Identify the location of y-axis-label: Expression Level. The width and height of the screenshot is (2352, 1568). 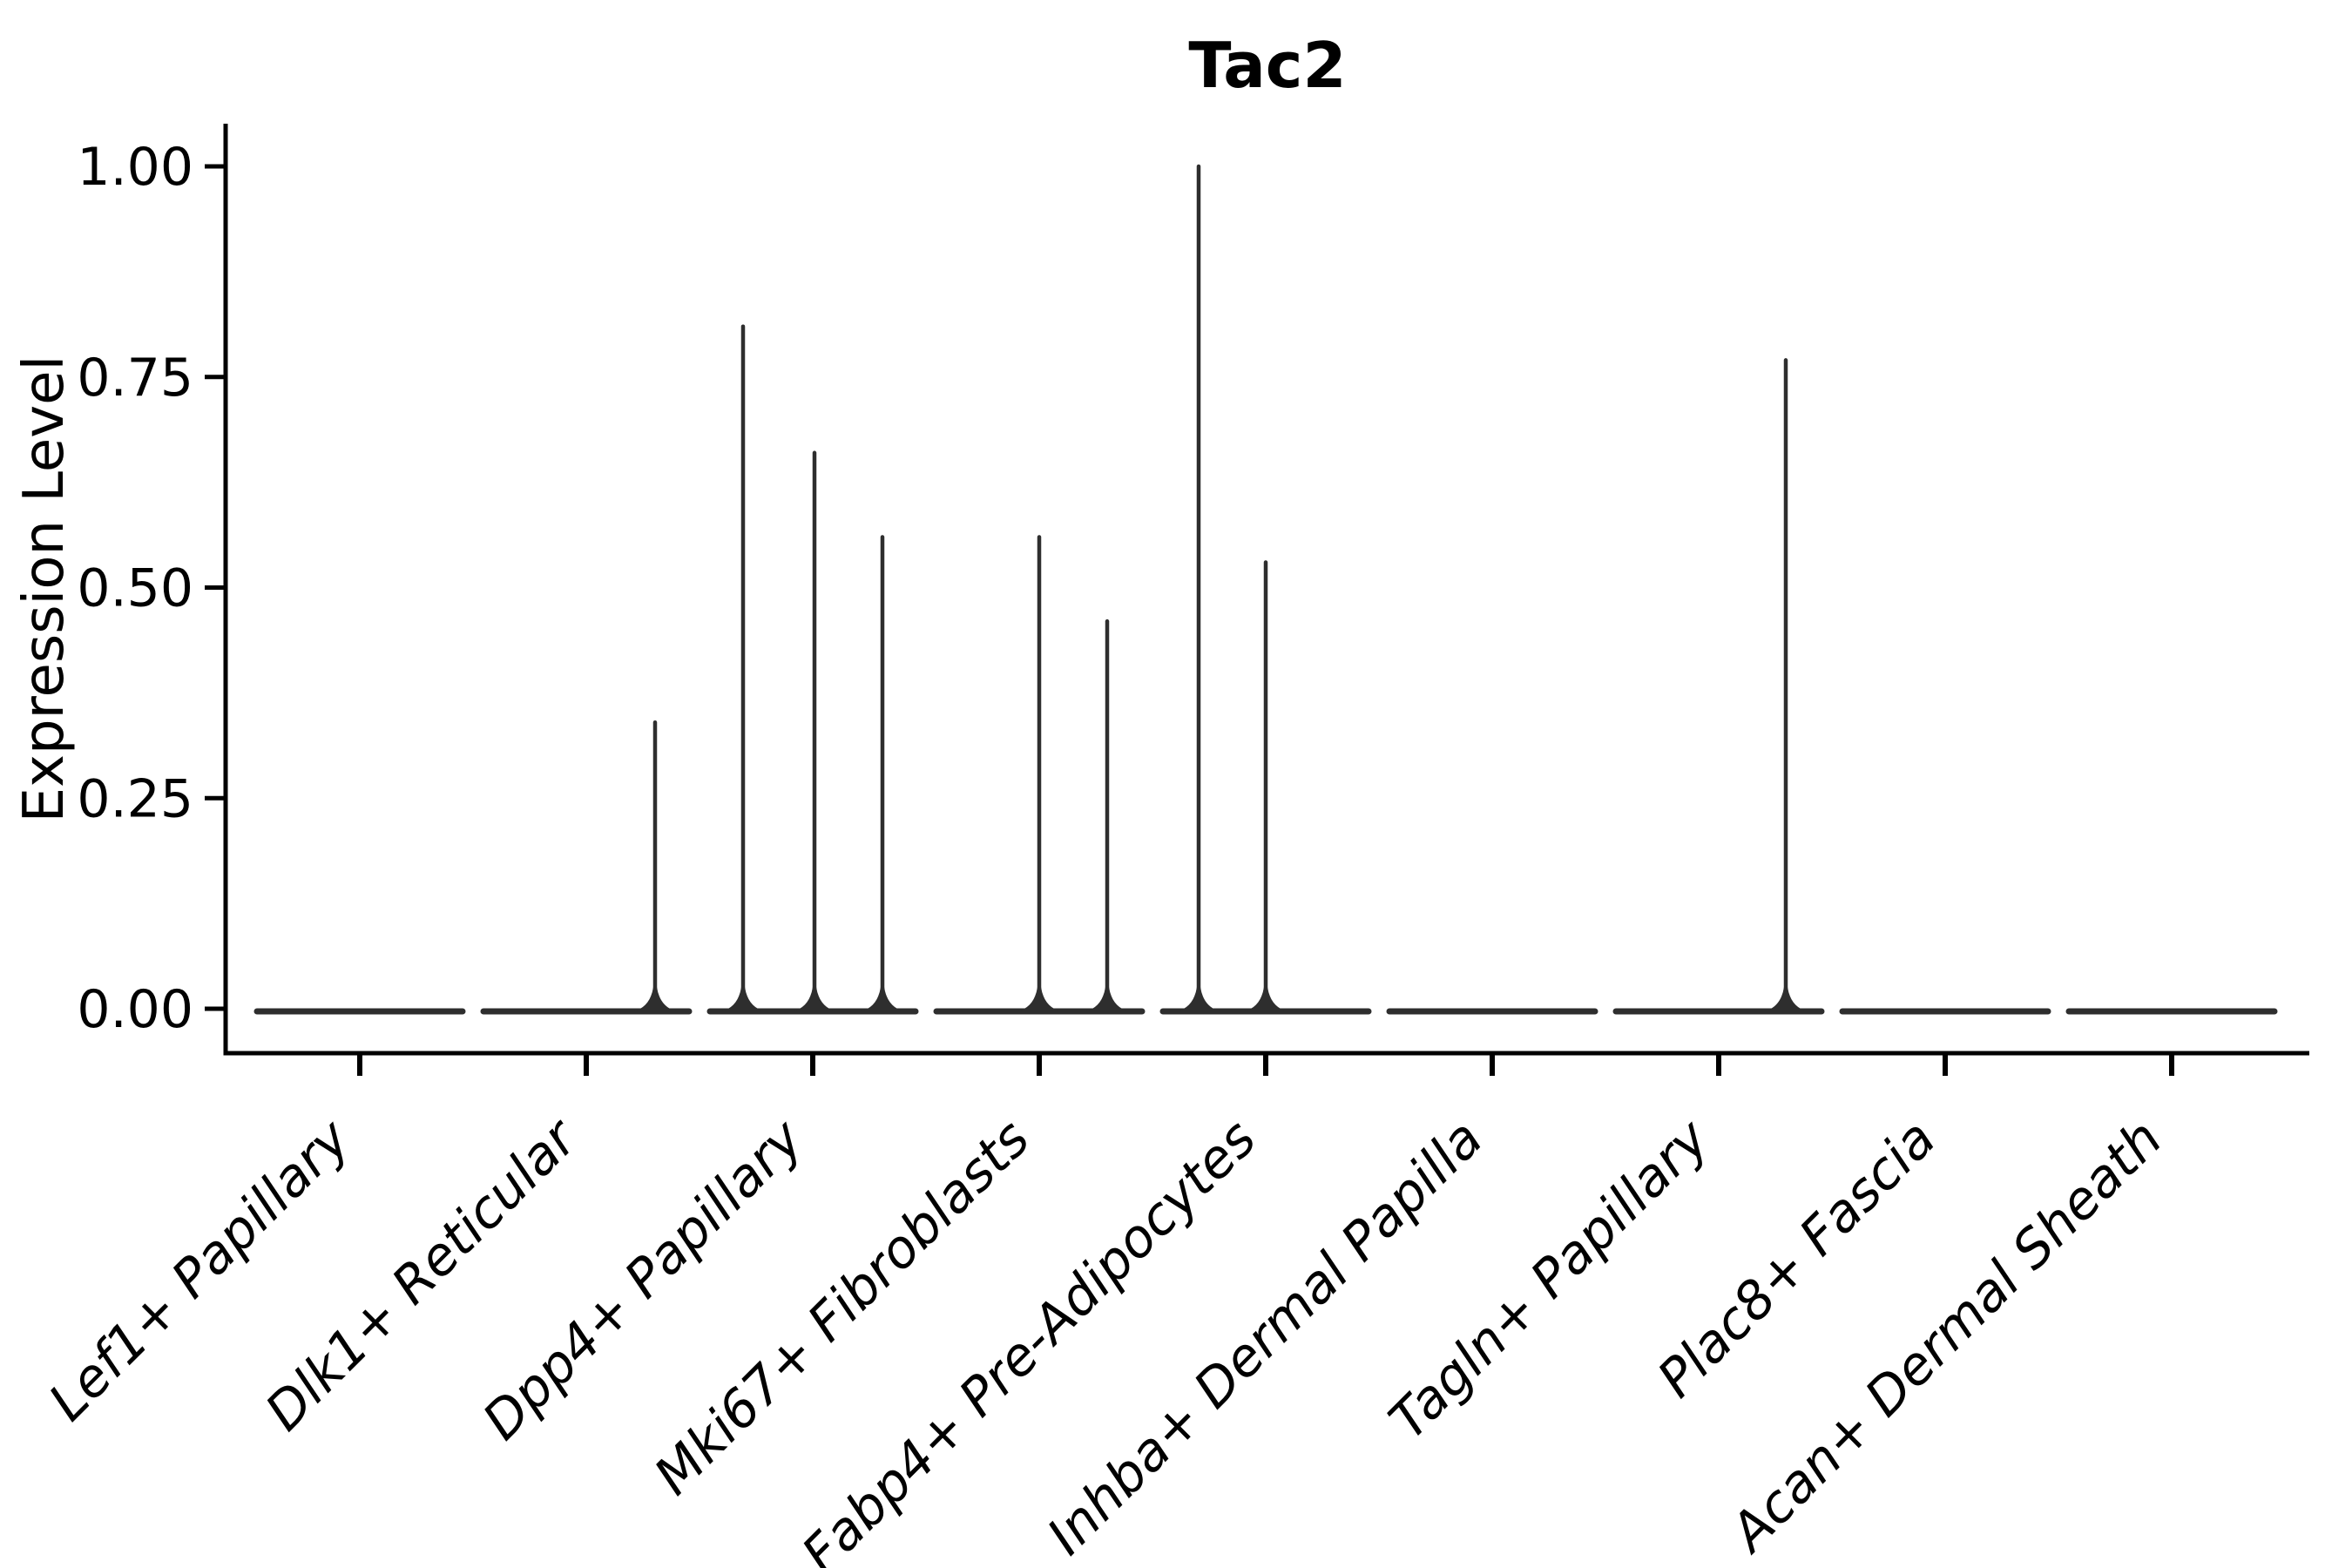
(44, 589).